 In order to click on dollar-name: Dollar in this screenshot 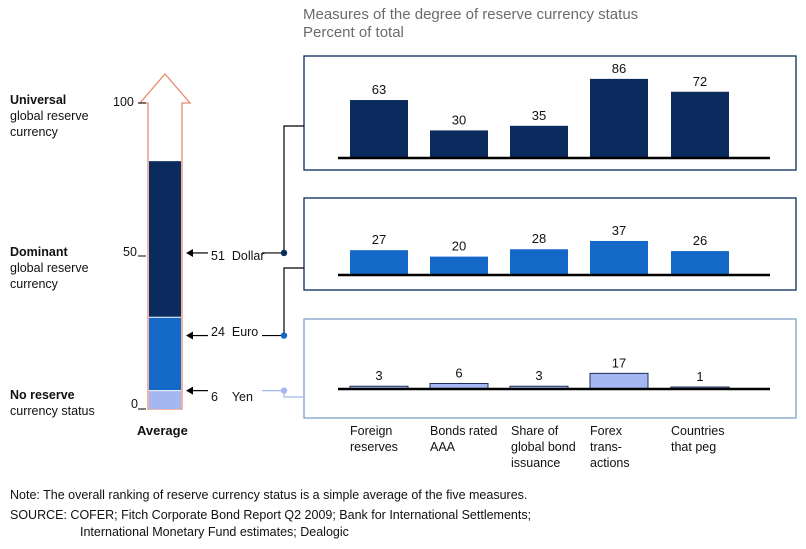, I will do `click(248, 256)`.